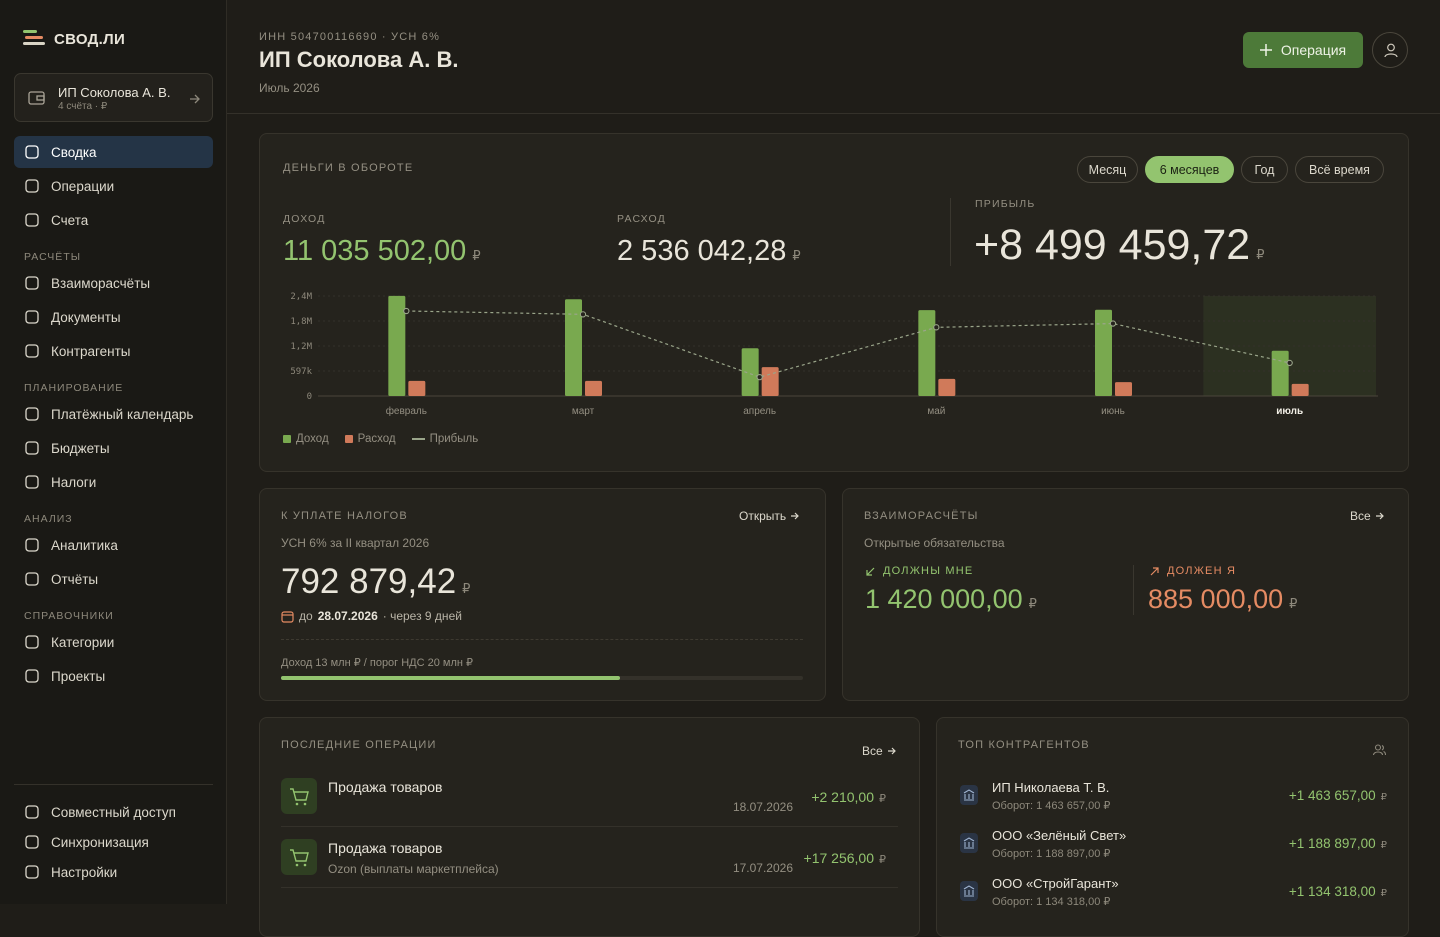 Image resolution: width=1440 pixels, height=937 pixels. Describe the element at coordinates (113, 186) in the screenshot. I see `nav-item: Операции` at that location.